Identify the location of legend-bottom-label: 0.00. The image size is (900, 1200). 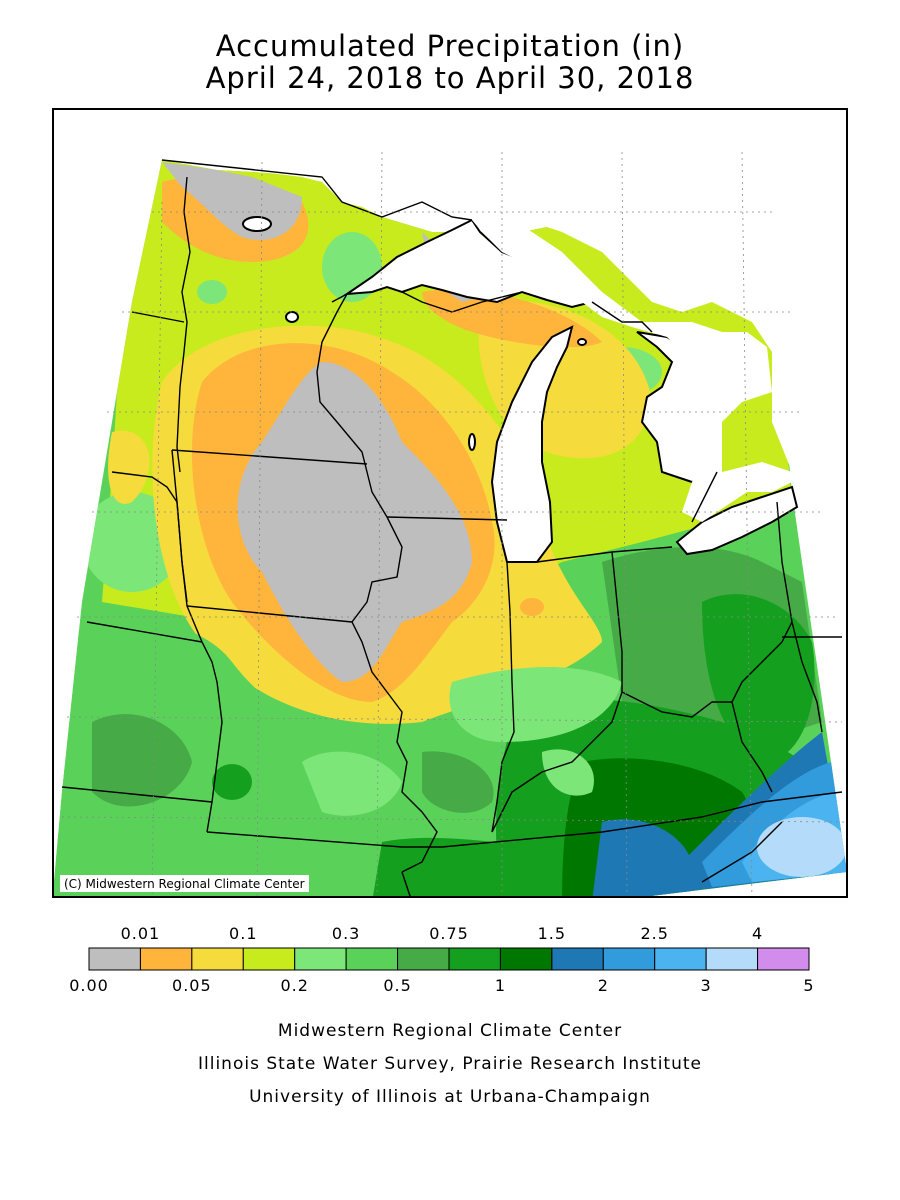
(89, 985).